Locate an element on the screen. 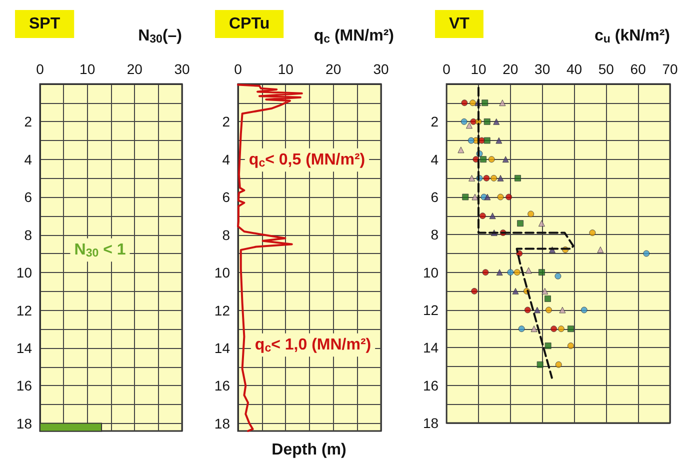 Image resolution: width=681 pixels, height=462 pixels. chart-title: SPT is located at coordinates (44, 24).